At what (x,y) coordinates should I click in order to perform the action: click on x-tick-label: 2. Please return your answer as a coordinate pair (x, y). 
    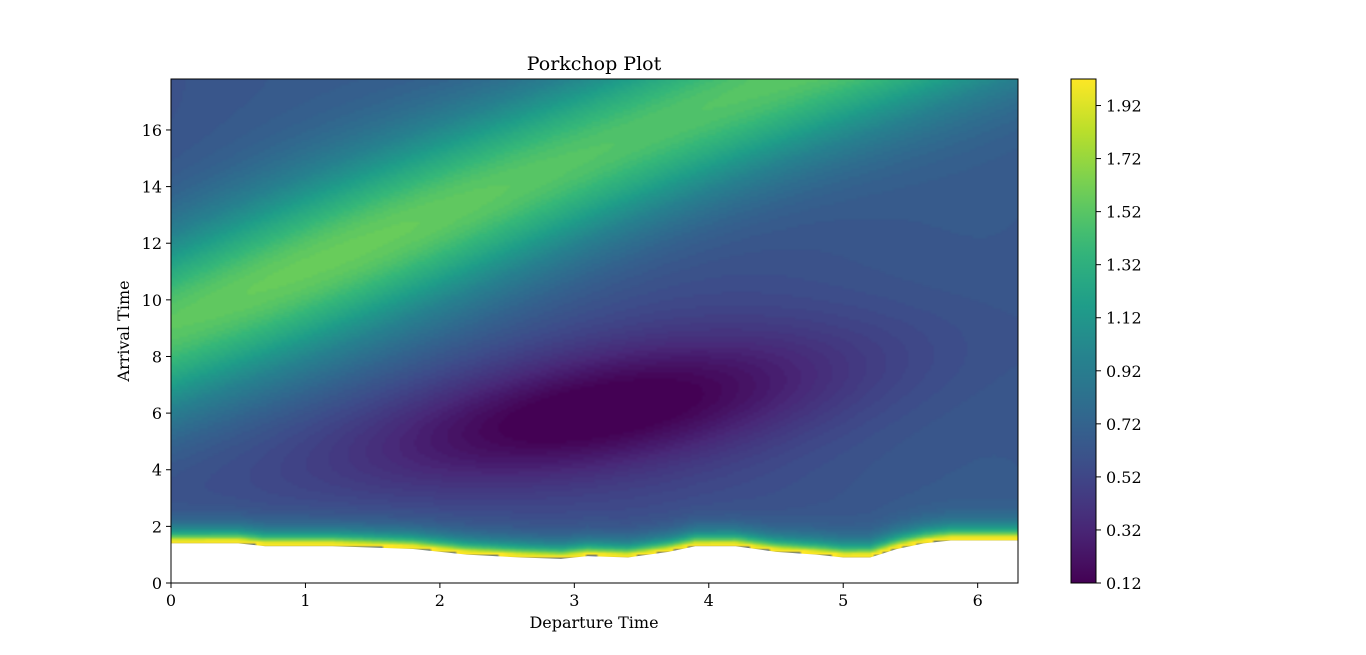
    Looking at the image, I should click on (440, 600).